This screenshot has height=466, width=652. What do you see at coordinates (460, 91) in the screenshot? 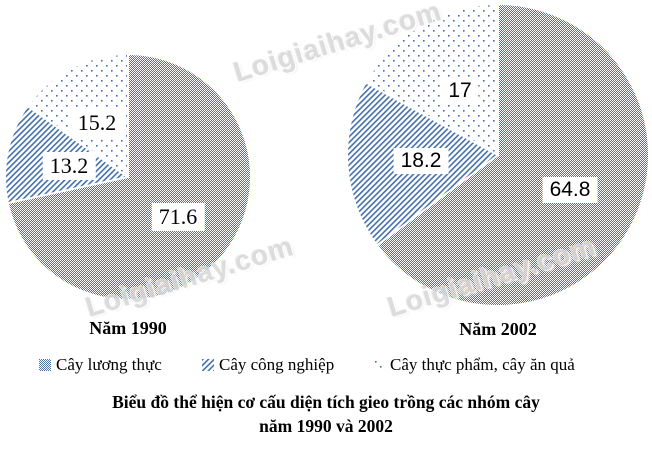
I see `data-label-2002-thuc-pham: 17` at bounding box center [460, 91].